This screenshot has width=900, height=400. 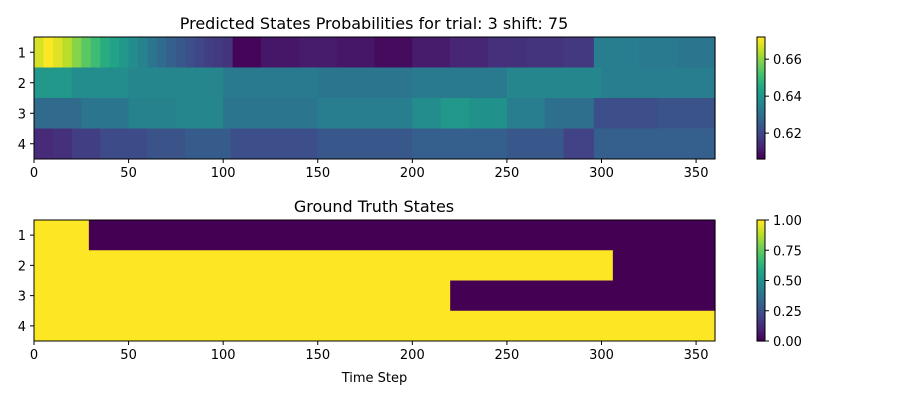 What do you see at coordinates (787, 221) in the screenshot?
I see `colorbar-tick-label: 1.00` at bounding box center [787, 221].